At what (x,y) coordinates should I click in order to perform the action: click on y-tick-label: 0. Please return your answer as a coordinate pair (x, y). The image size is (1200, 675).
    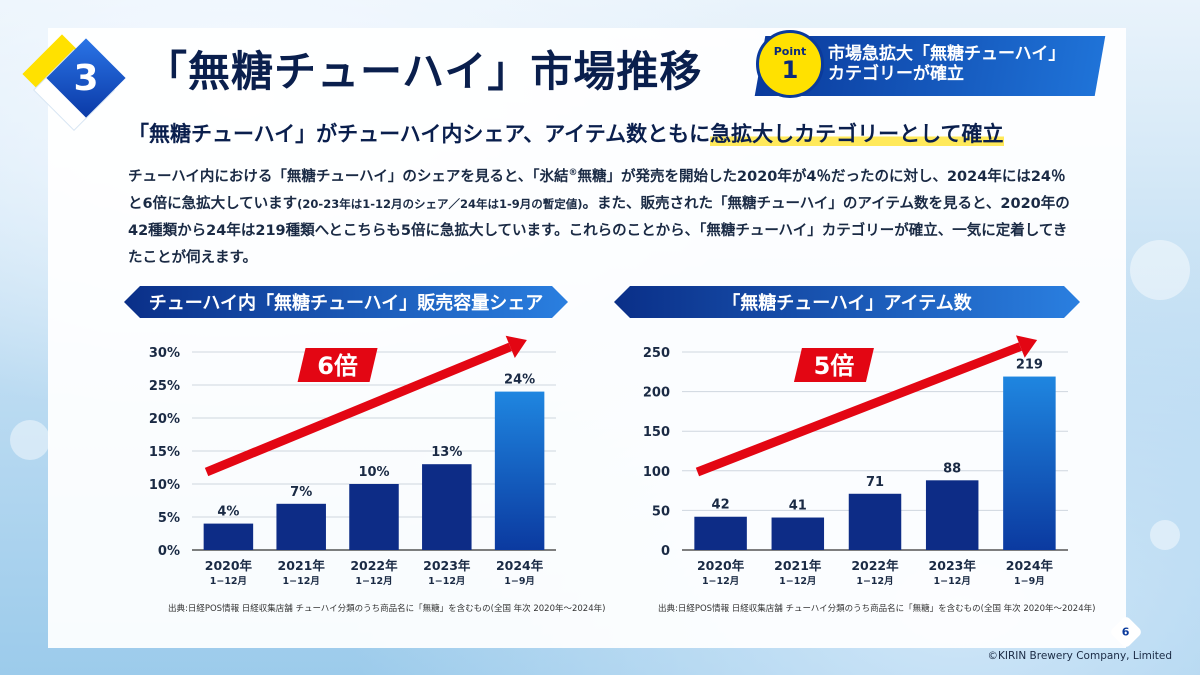
    Looking at the image, I should click on (665, 551).